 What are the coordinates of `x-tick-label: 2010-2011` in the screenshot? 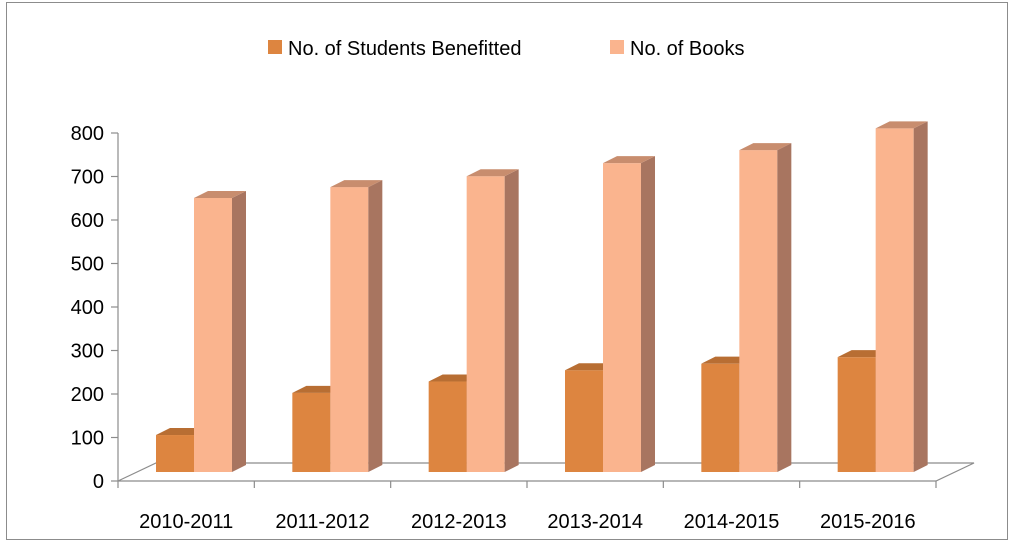 It's located at (186, 522).